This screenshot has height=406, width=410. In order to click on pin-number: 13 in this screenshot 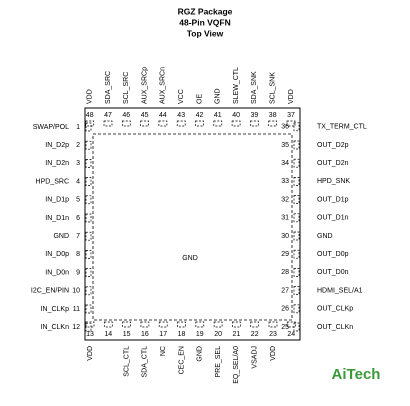, I will do `click(90, 334)`.